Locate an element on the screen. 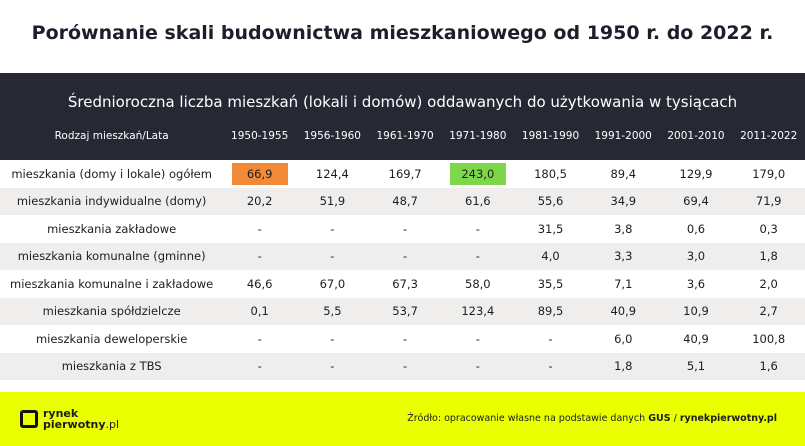  table-cell: 53,7 is located at coordinates (405, 311).